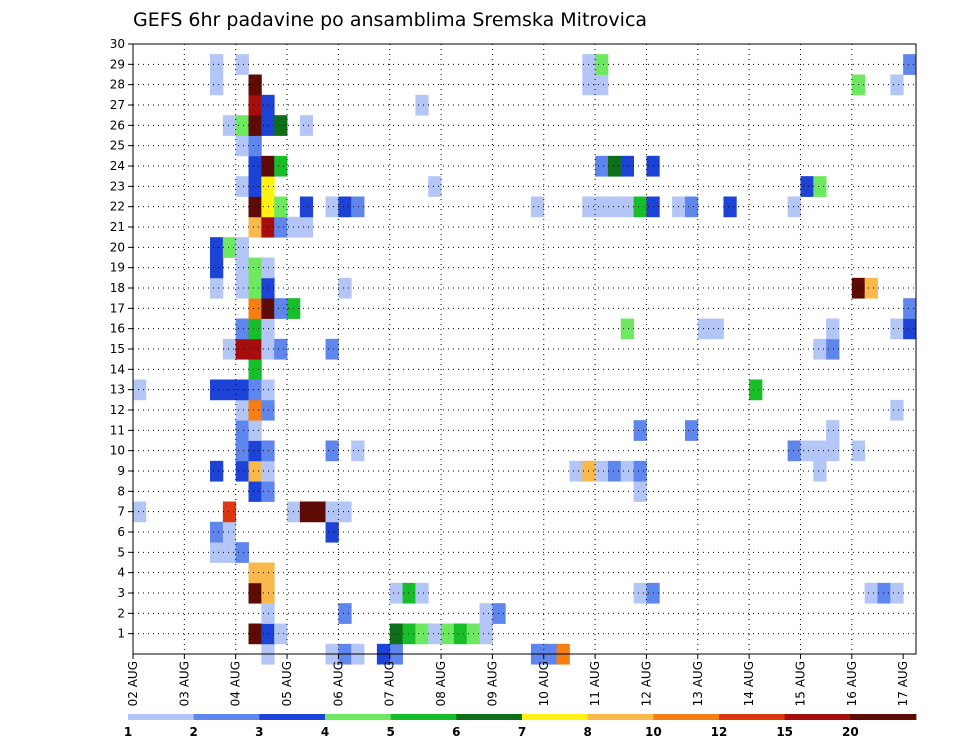 The width and height of the screenshot is (960, 742). What do you see at coordinates (338, 683) in the screenshot?
I see `x-tick-label: 06 AUG` at bounding box center [338, 683].